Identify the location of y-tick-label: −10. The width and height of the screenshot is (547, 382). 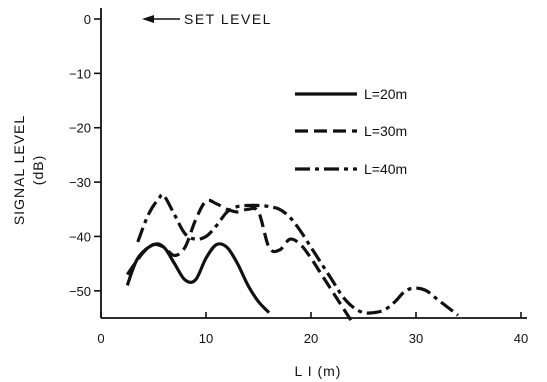
(80, 73).